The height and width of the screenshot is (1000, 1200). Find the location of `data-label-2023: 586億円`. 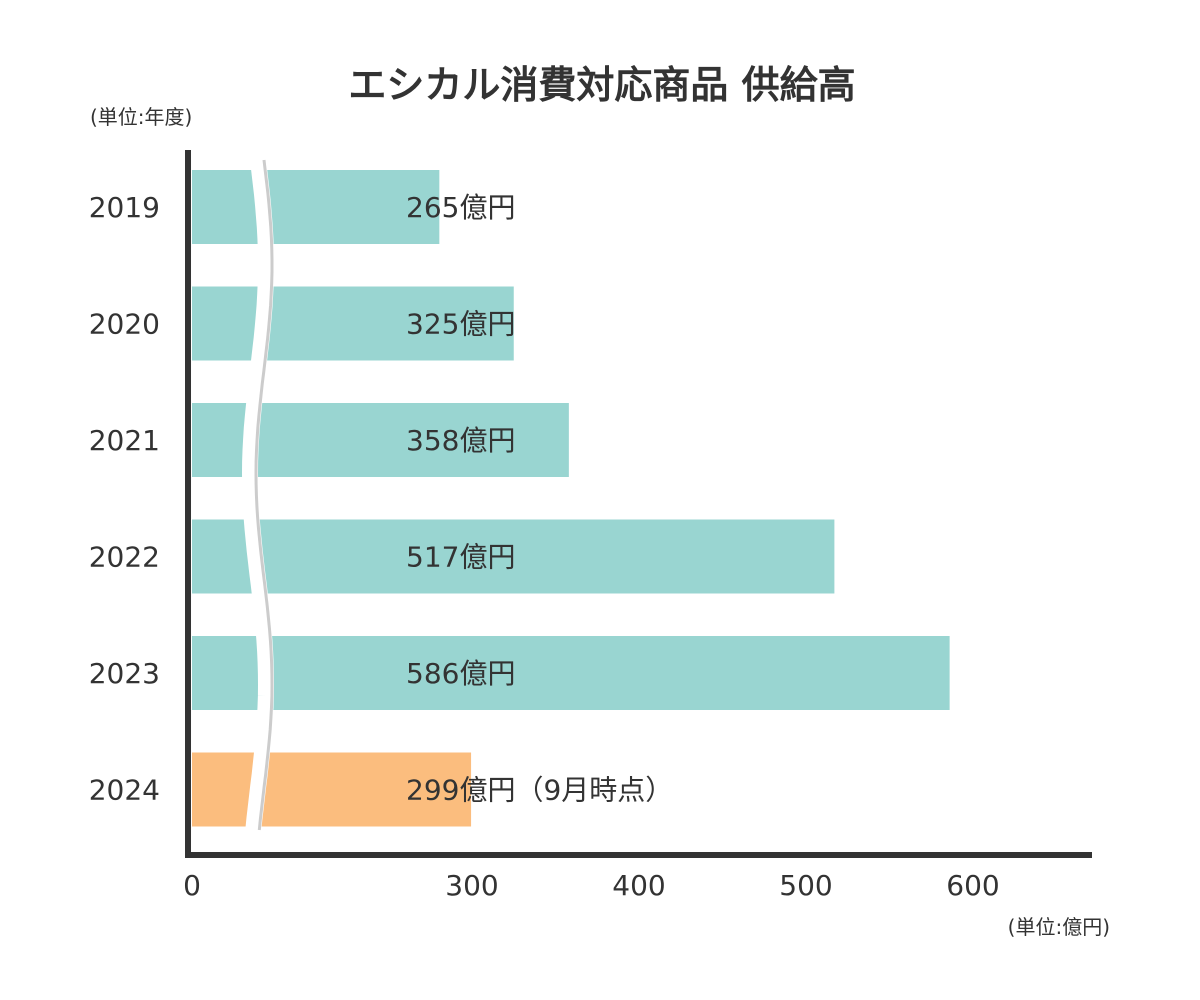

data-label-2023: 586億円 is located at coordinates (460, 673).